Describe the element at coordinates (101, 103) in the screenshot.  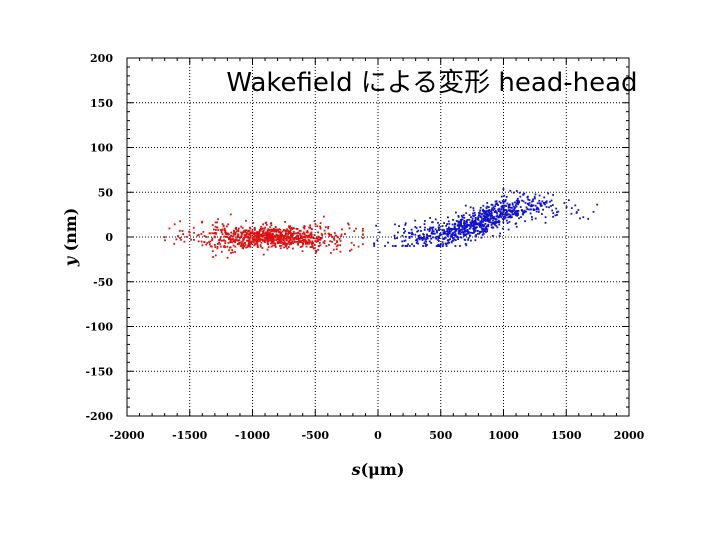
I see `y-tick-label: 150` at that location.